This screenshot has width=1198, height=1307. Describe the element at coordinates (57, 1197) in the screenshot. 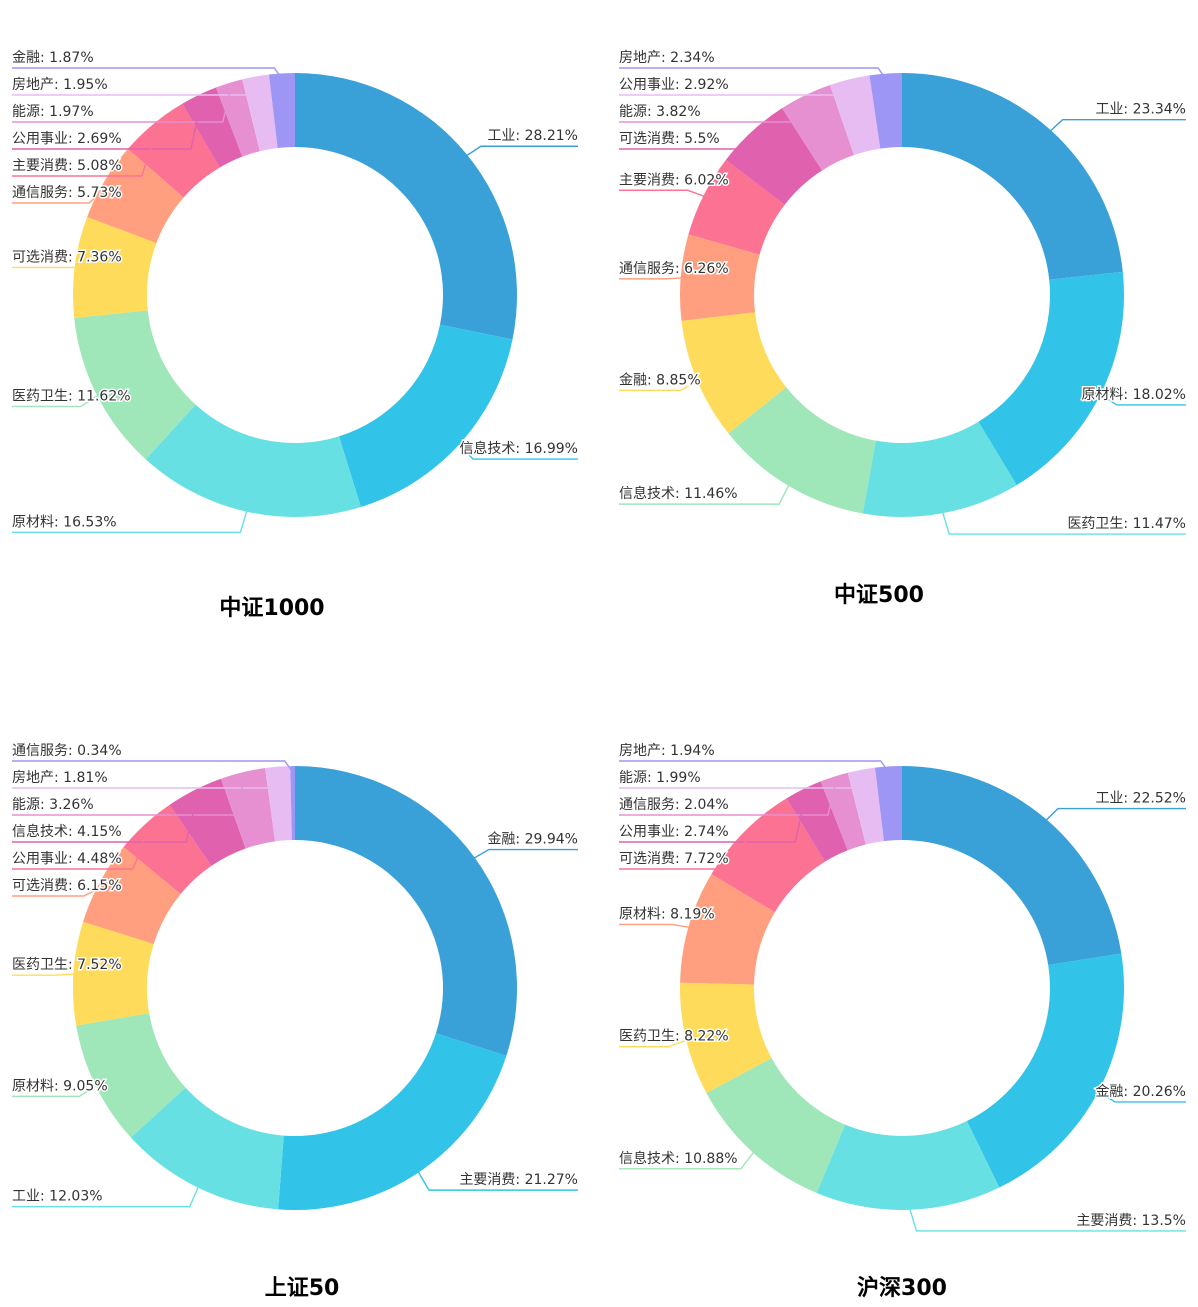

I see `slice-label: 工业: 12.03%` at that location.